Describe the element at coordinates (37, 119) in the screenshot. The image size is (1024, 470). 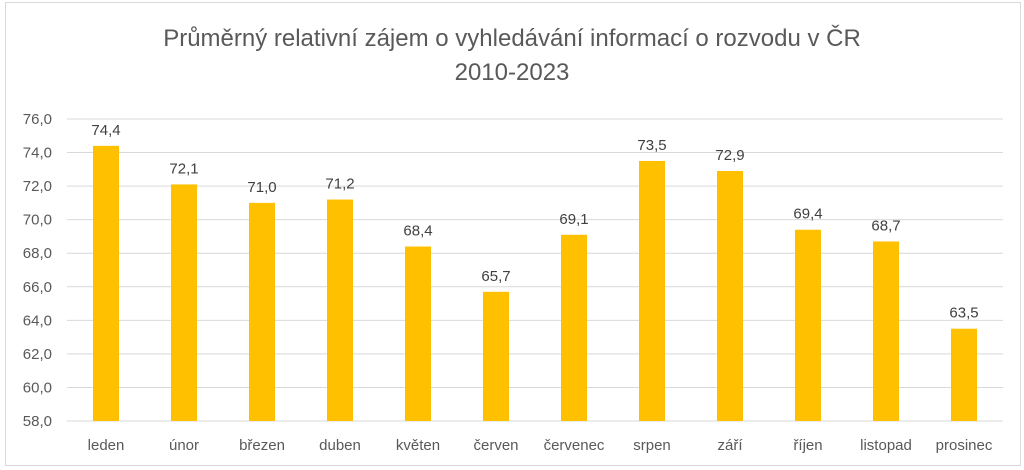
I see `y-tick-label: 76,0` at that location.